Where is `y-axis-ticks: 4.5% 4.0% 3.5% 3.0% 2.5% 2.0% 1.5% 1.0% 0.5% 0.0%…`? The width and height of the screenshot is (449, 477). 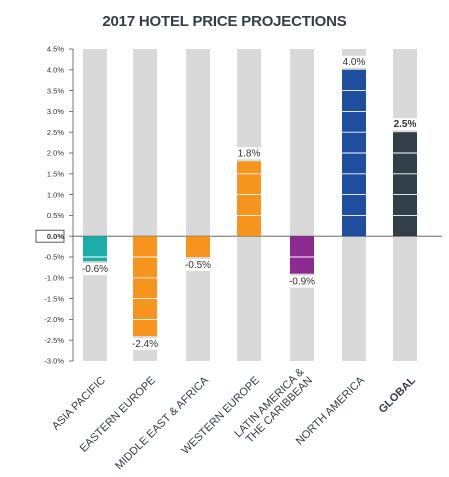
y-axis-ticks: 4.5% 4.0% 3.5% 3.0% 2.5% 2.0% 1.5% 1.0% 0.5% 0.0%… is located at coordinates (58, 205).